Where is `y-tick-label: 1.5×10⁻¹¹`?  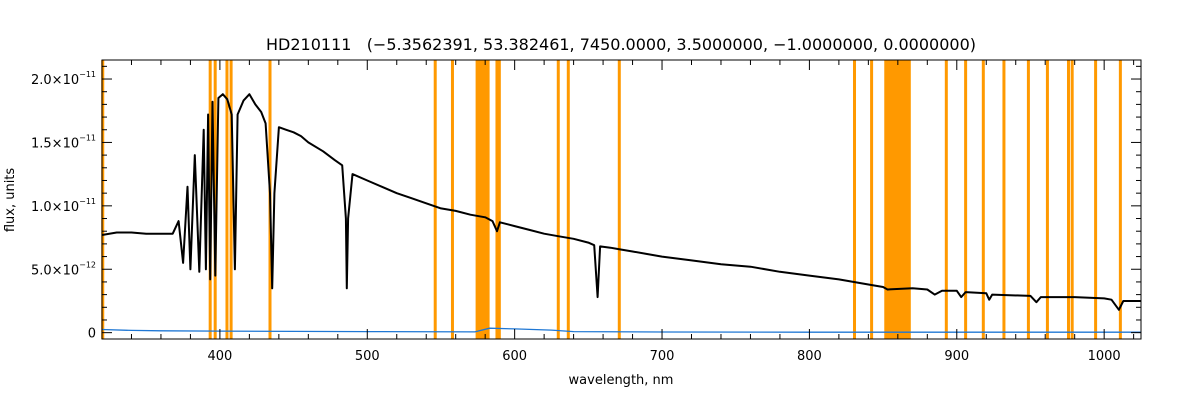
y-tick-label: 1.5×10⁻¹¹ is located at coordinates (63, 142).